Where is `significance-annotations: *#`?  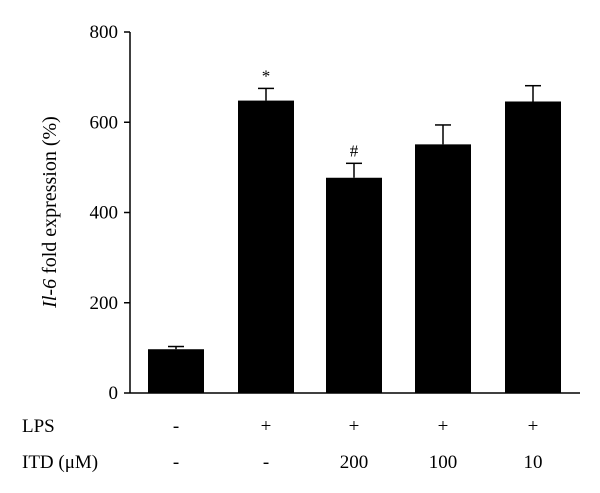 significance-annotations: *# is located at coordinates (310, 113).